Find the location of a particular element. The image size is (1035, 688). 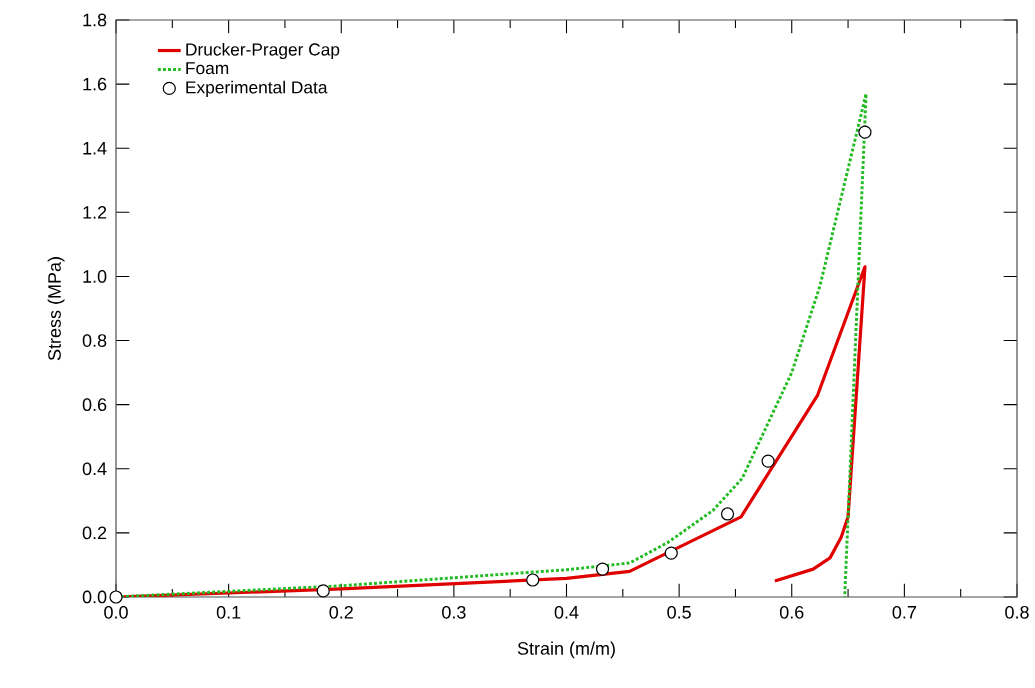

x-tick-label: 0.4 is located at coordinates (566, 612).